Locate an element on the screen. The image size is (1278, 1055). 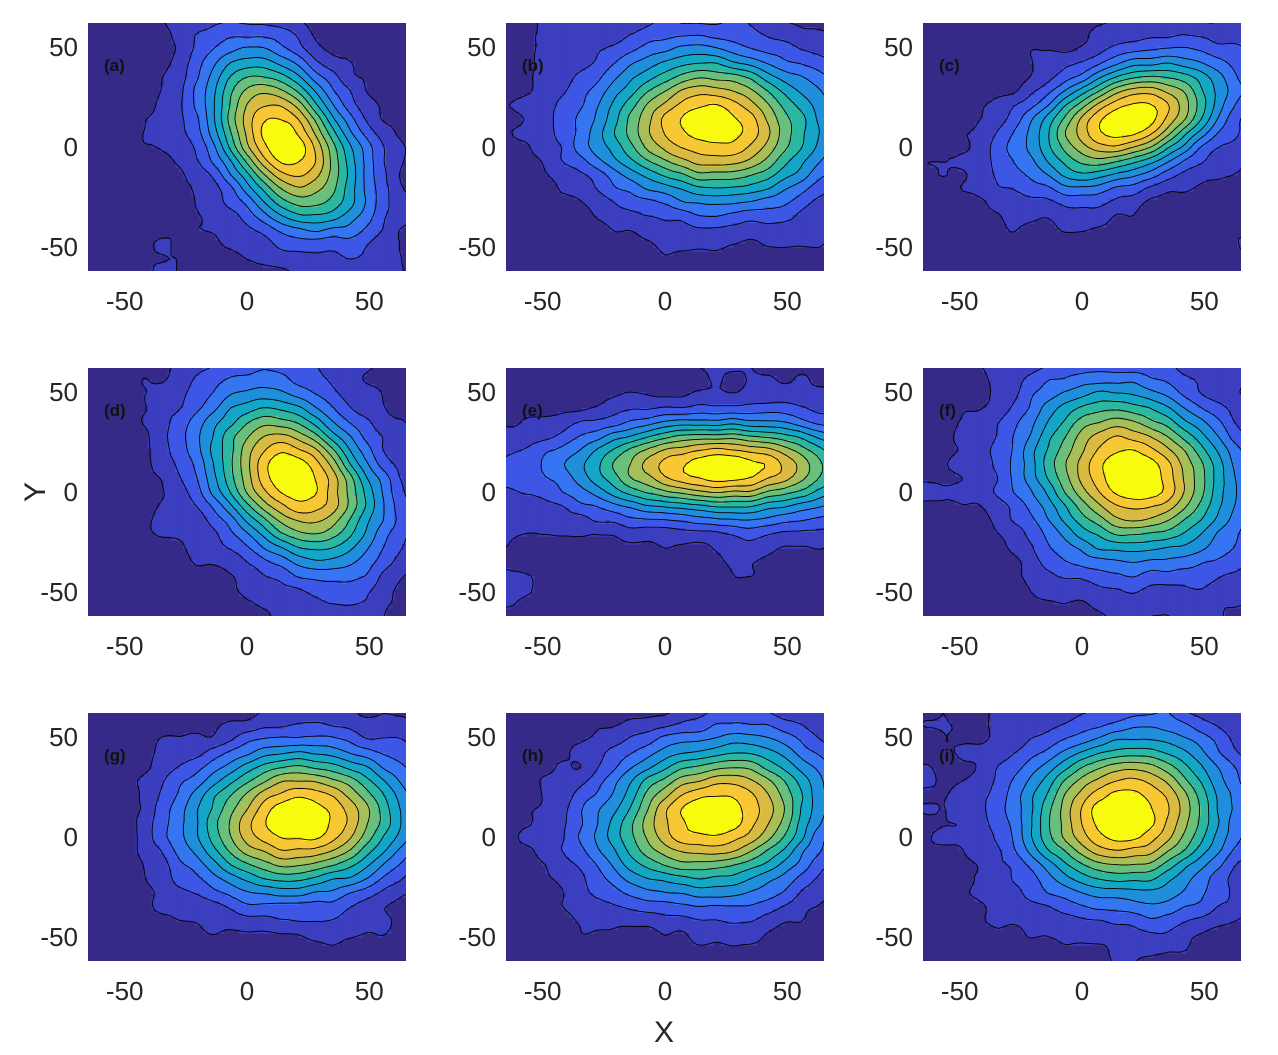
contour-panel-b: -50 0 50 -50 0 50 (b) is located at coordinates (641, 169).